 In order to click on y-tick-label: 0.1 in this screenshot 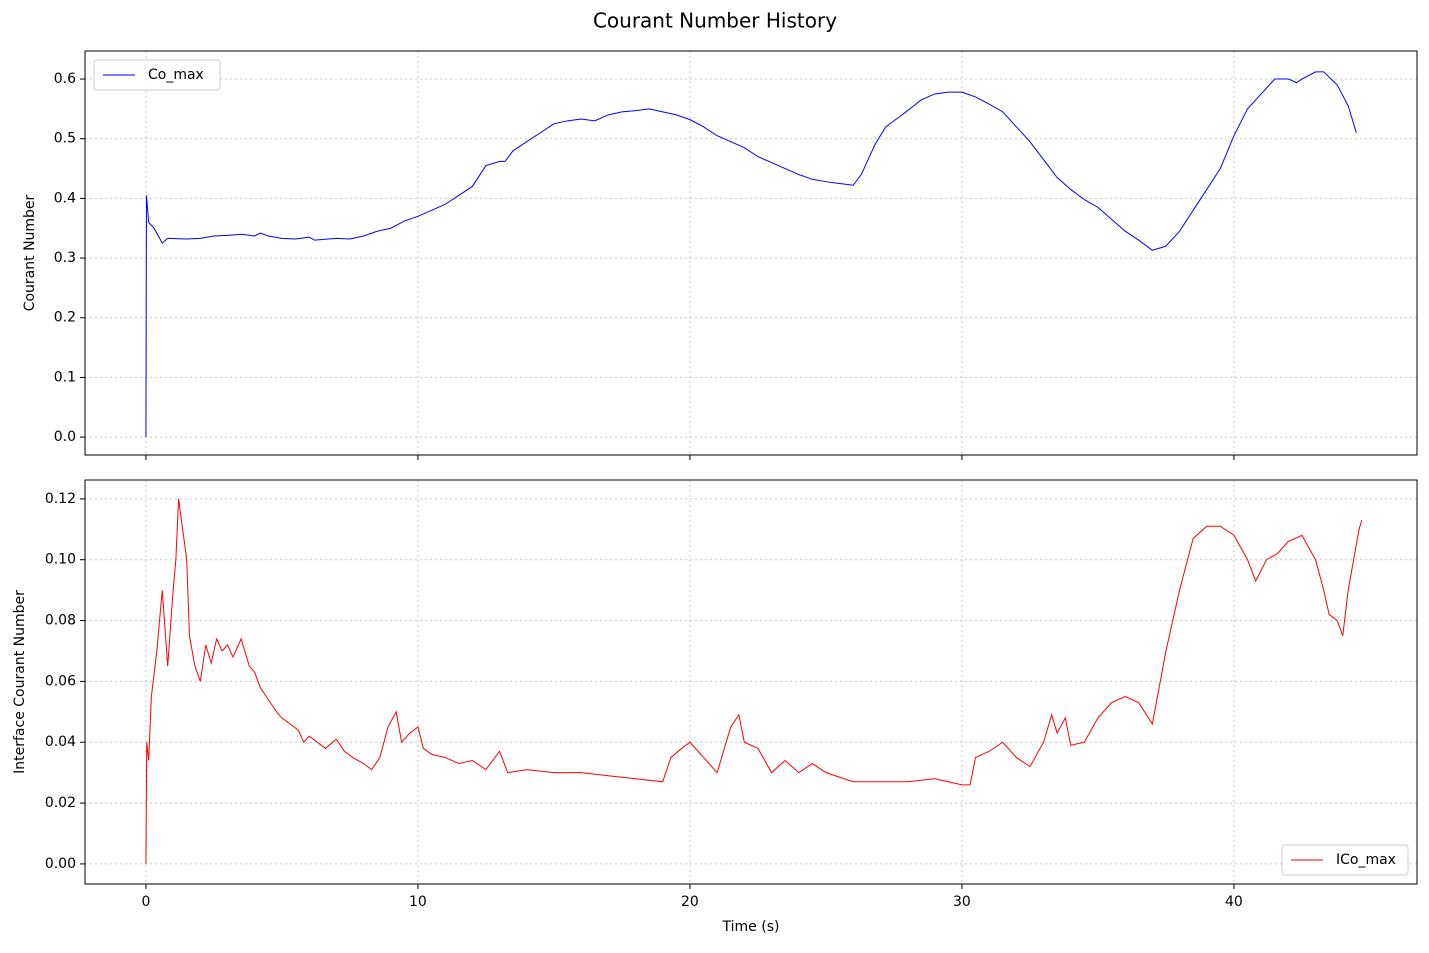, I will do `click(65, 377)`.